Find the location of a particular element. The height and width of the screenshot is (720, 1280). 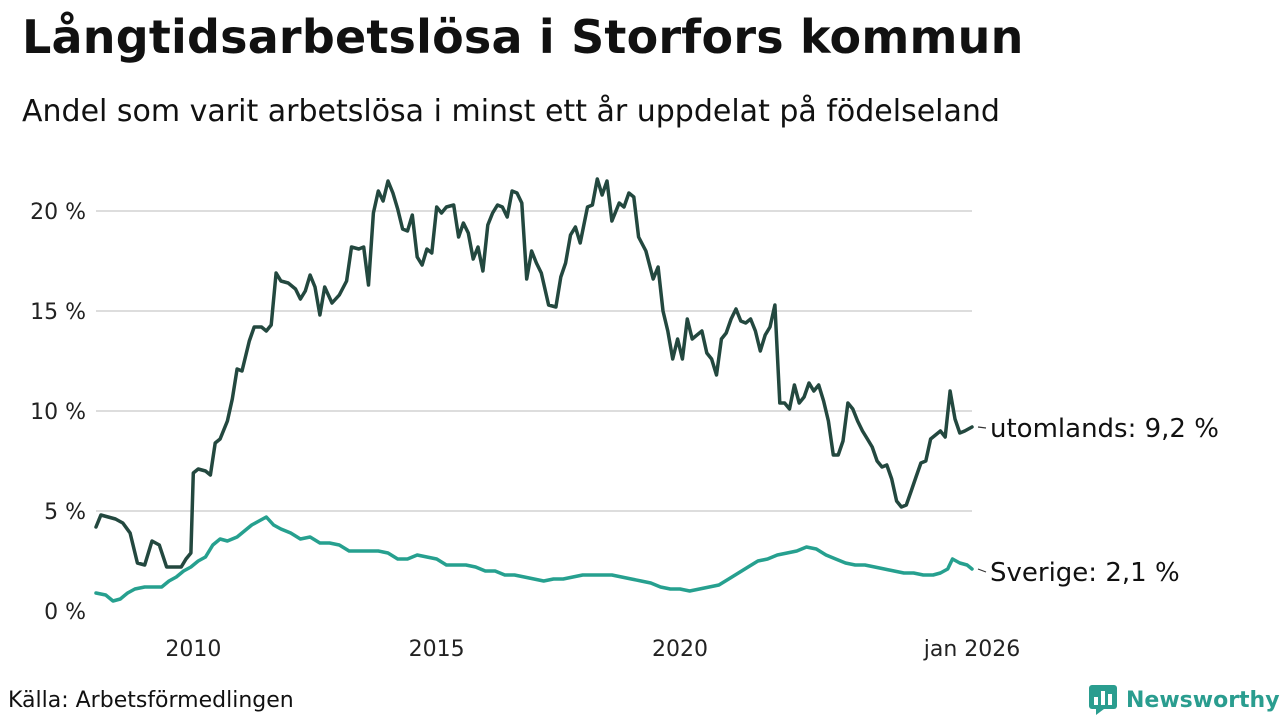

y-axis-labels: 0 % 5 % 10 % 15 % 20 % is located at coordinates (58, 412).